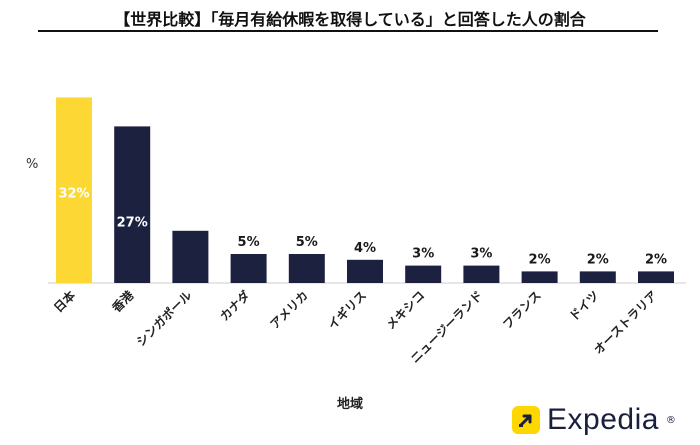  Describe the element at coordinates (132, 222) in the screenshot. I see `data-label-1: 27%` at that location.